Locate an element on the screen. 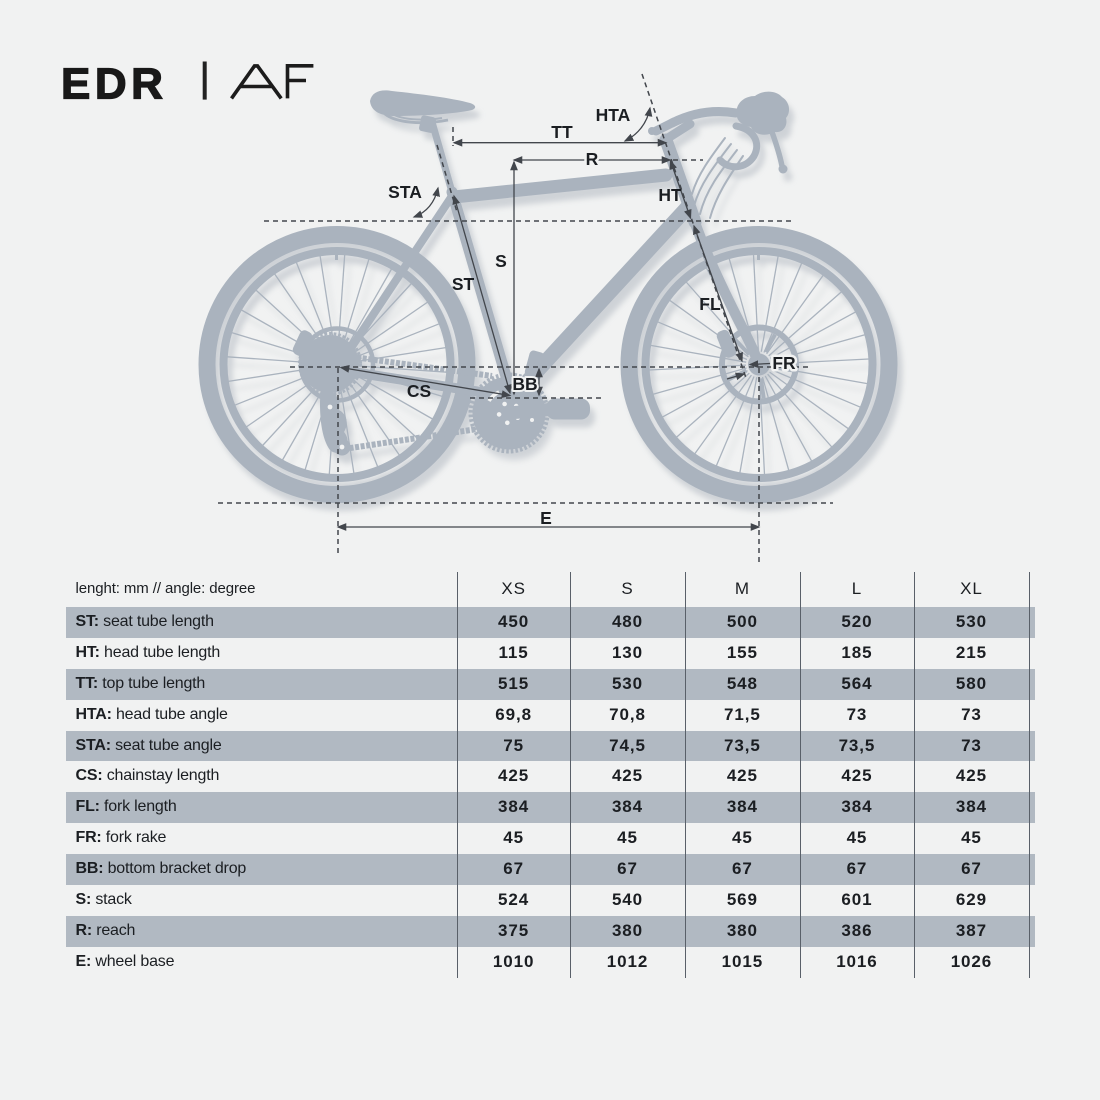 Image resolution: width=1100 pixels, height=1100 pixels. svg-text: R is located at coordinates (592, 159).